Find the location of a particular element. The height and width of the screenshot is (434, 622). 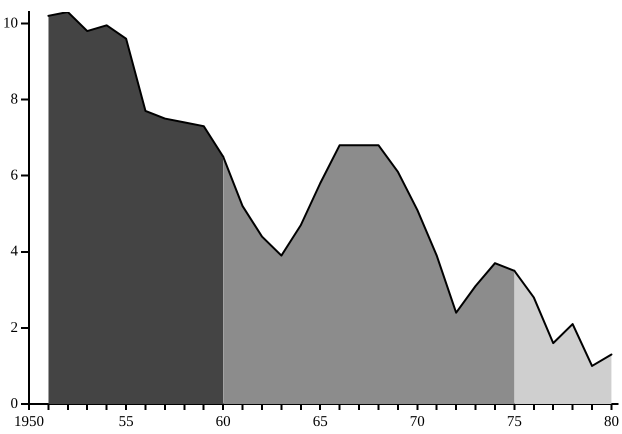

x-tick-label: 75 is located at coordinates (514, 422).